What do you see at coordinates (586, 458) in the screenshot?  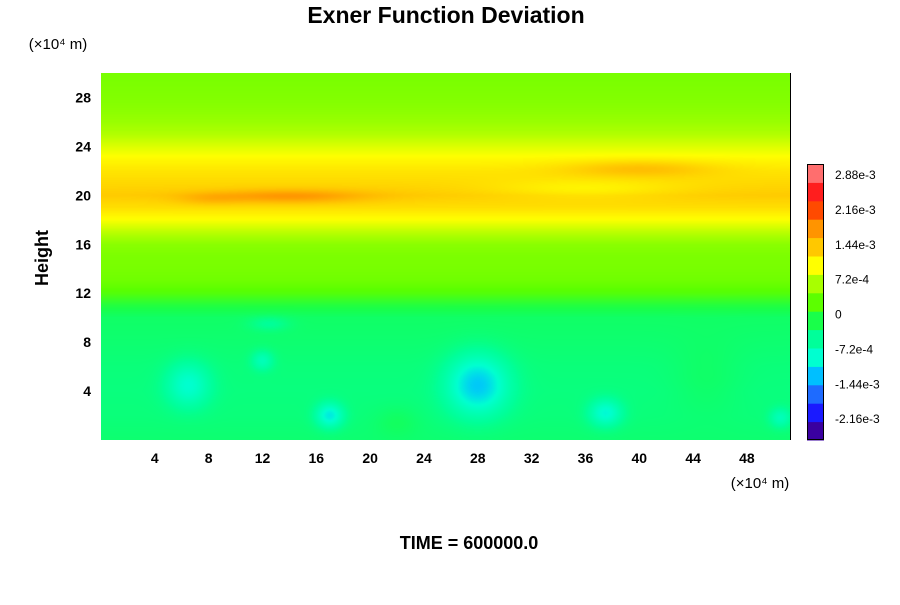 I see `x-tick-label: 36` at bounding box center [586, 458].